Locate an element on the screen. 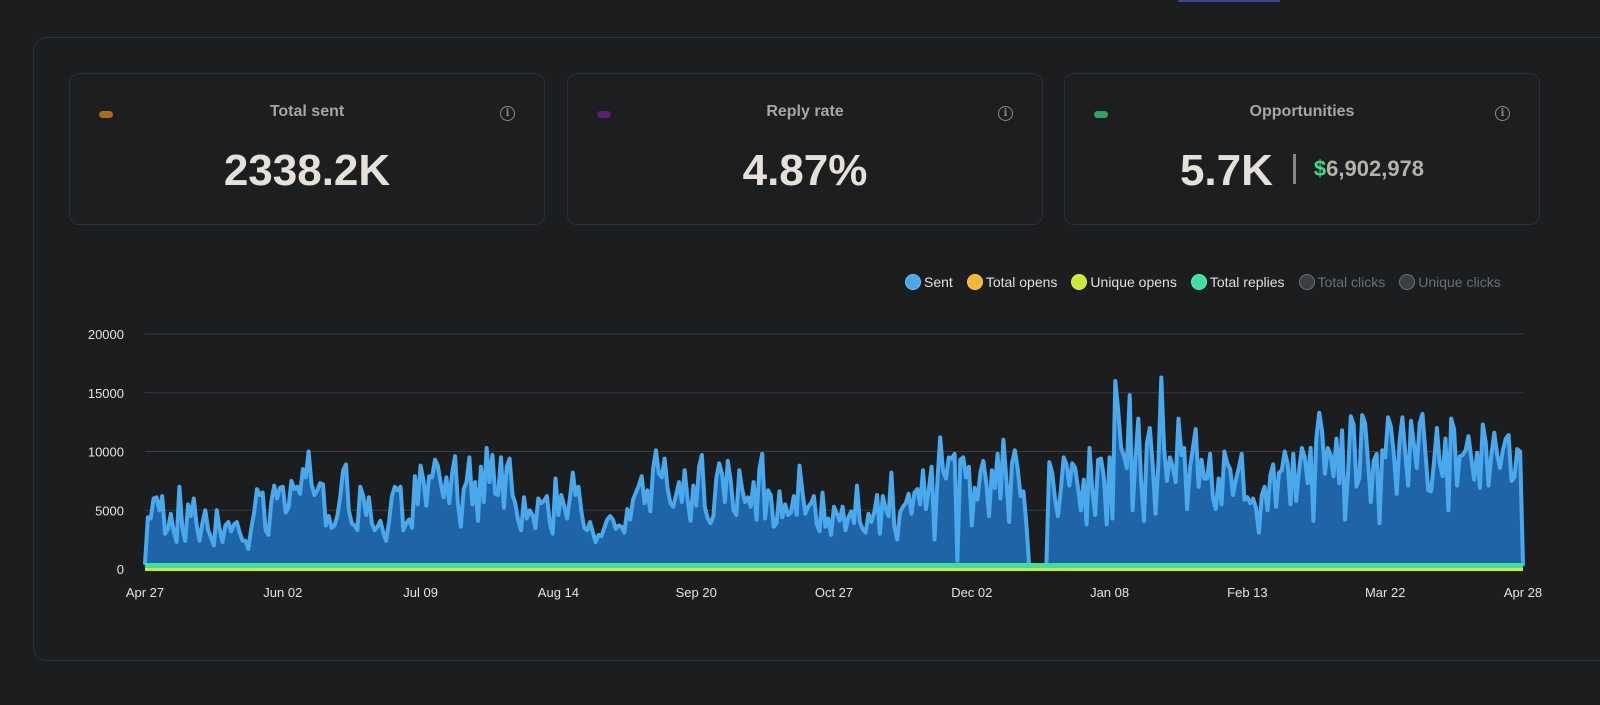 The height and width of the screenshot is (705, 1600). top-tab-indicator is located at coordinates (1229, 1).